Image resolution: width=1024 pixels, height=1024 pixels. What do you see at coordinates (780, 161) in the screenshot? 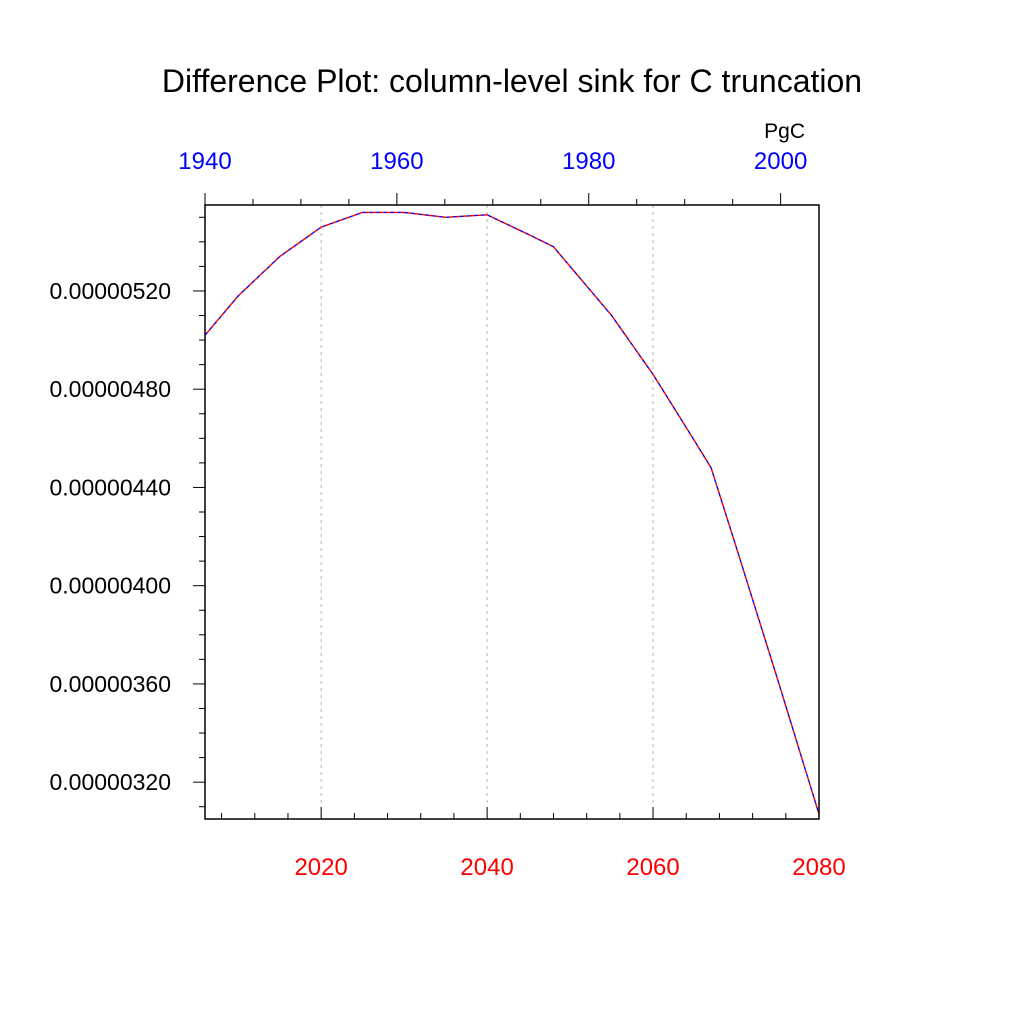
I see `x-top-tick-label: 2000` at bounding box center [780, 161].